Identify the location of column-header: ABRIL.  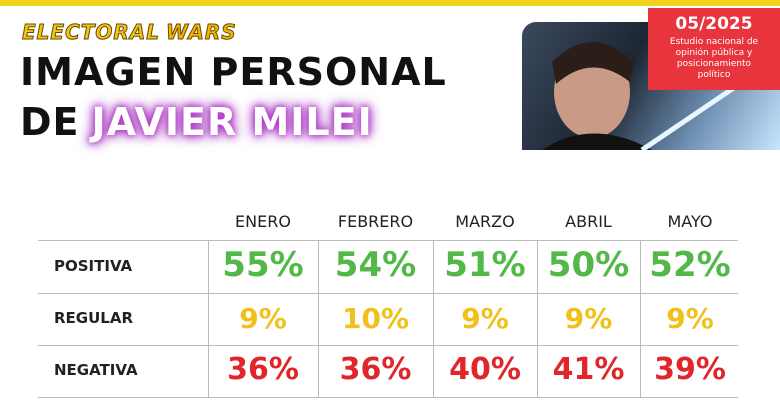
(588, 221).